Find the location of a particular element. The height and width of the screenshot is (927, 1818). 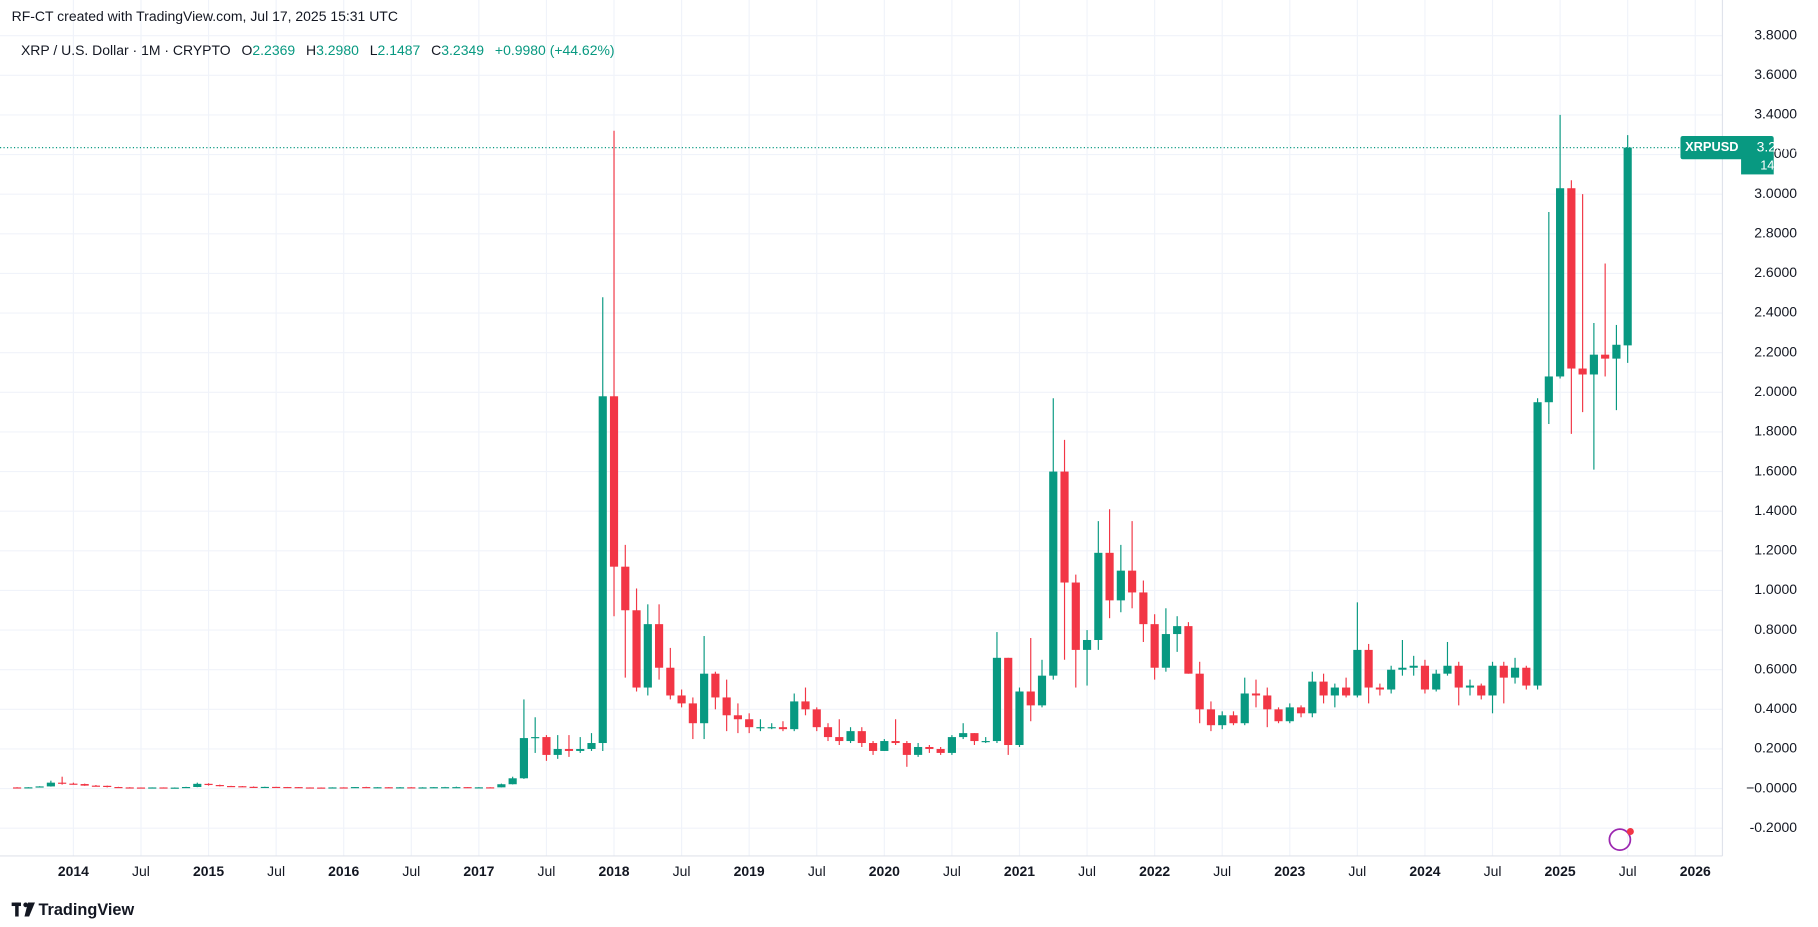

legend-change: +0.9980 (+44.62%) is located at coordinates (555, 50).